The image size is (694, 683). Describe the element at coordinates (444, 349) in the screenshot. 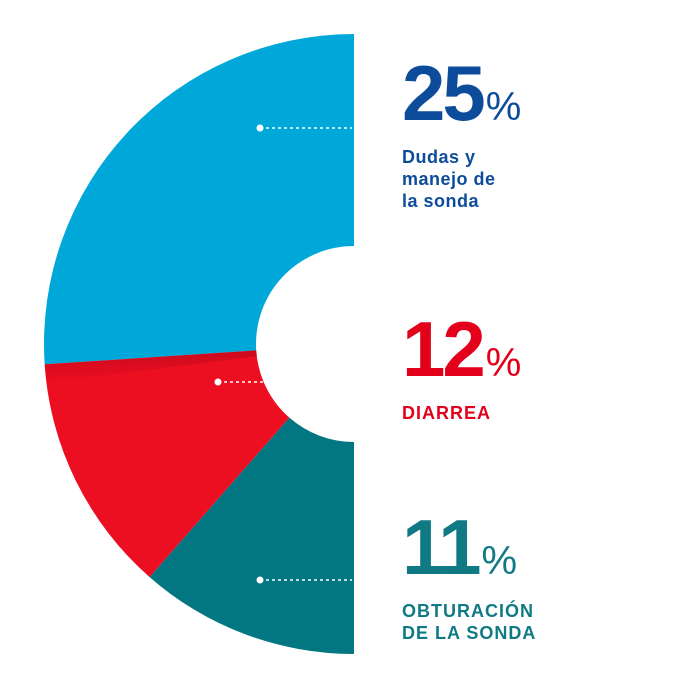

I see `percent-value: 12` at that location.